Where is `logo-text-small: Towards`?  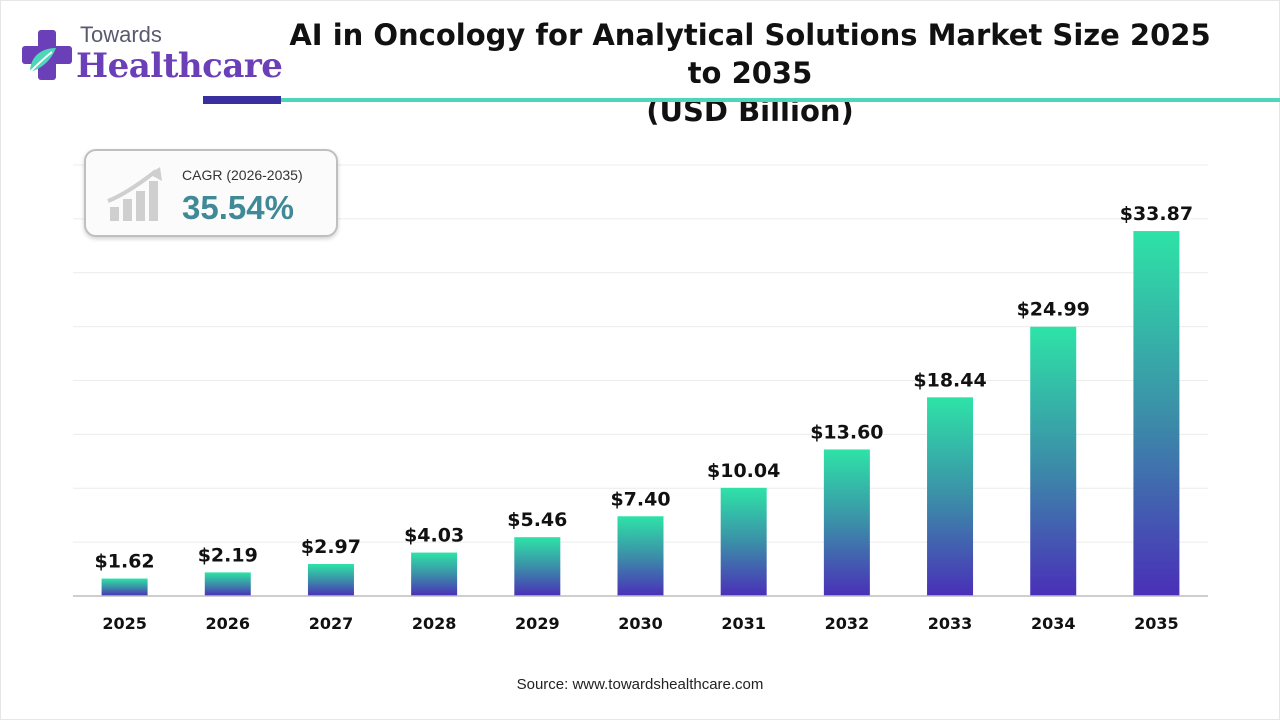 logo-text-small: Towards is located at coordinates (121, 34).